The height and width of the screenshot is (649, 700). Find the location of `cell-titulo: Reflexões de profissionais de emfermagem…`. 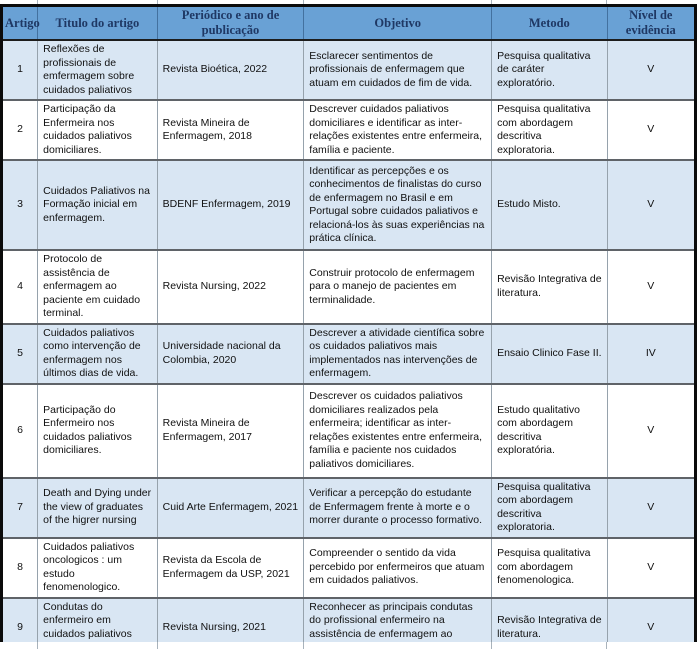

cell-titulo: Reflexões de profissionais de emfermagem… is located at coordinates (97, 69).